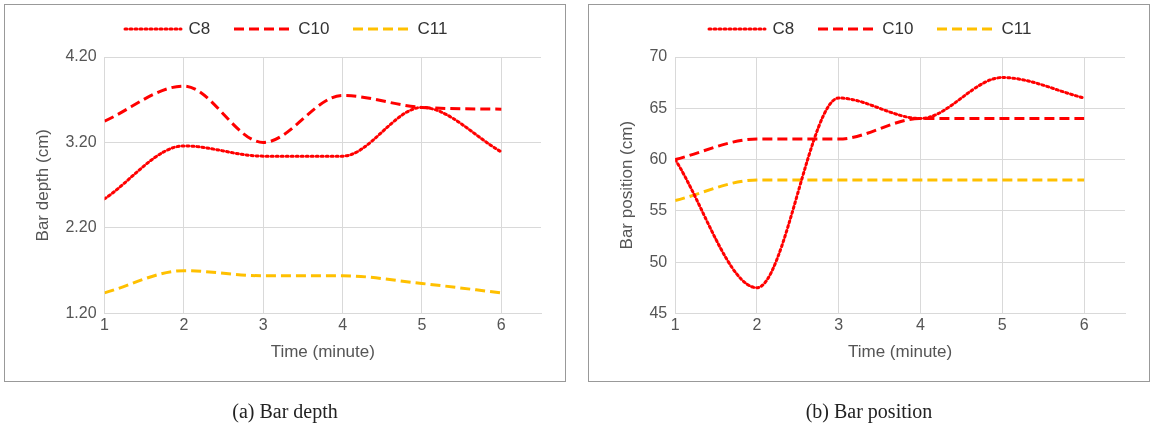 This screenshot has width=1155, height=439. I want to click on y-tick-label: 65, so click(658, 107).